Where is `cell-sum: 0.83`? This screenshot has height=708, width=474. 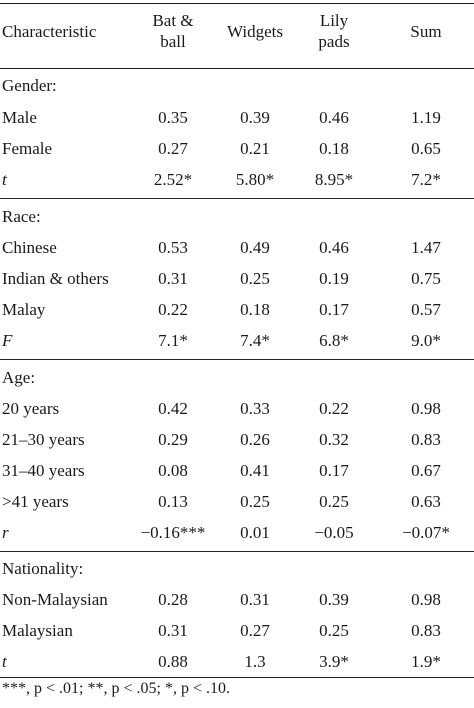
cell-sum: 0.83 is located at coordinates (426, 630).